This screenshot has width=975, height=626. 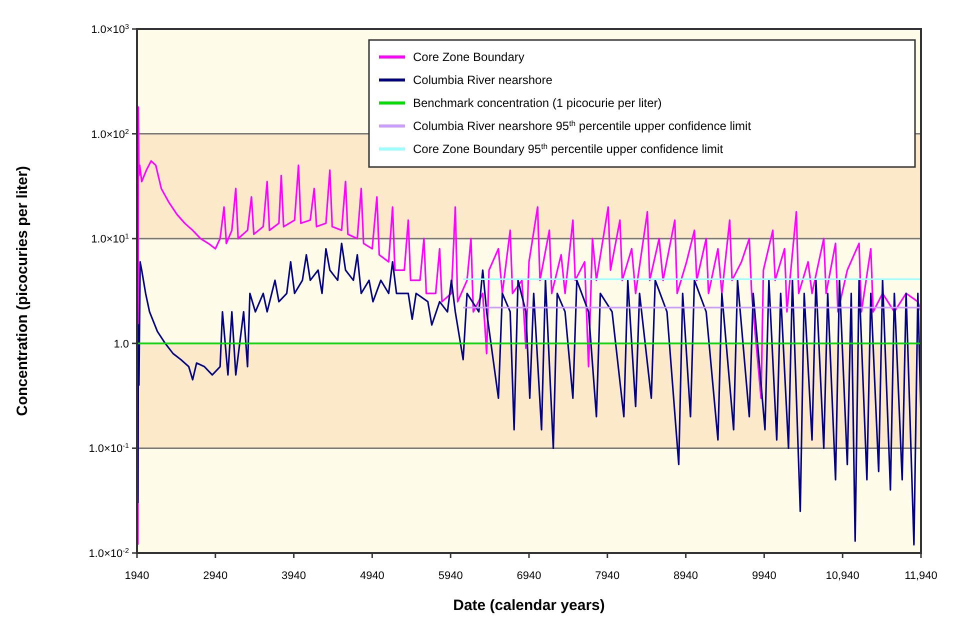 What do you see at coordinates (137, 576) in the screenshot?
I see `x-tick-label: 1940` at bounding box center [137, 576].